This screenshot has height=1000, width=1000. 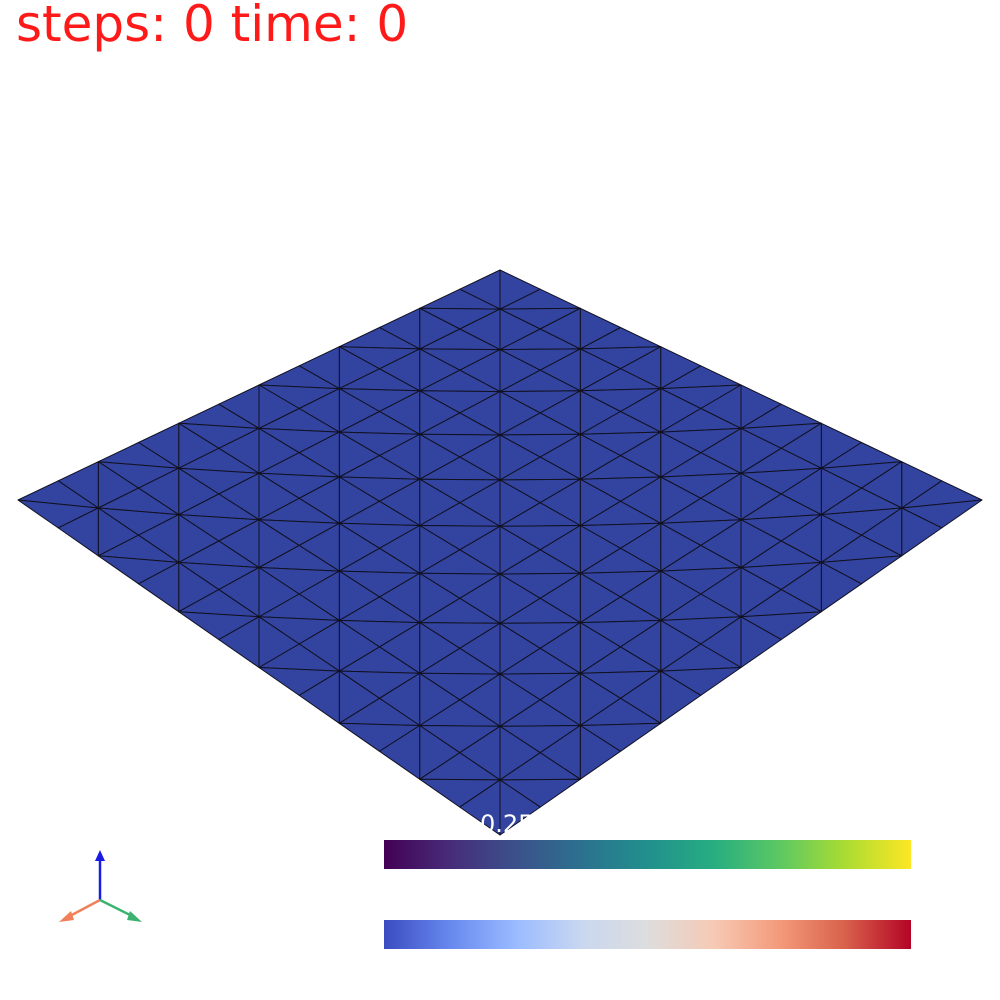 What do you see at coordinates (117, 908) in the screenshot?
I see `y-axis-line` at bounding box center [117, 908].